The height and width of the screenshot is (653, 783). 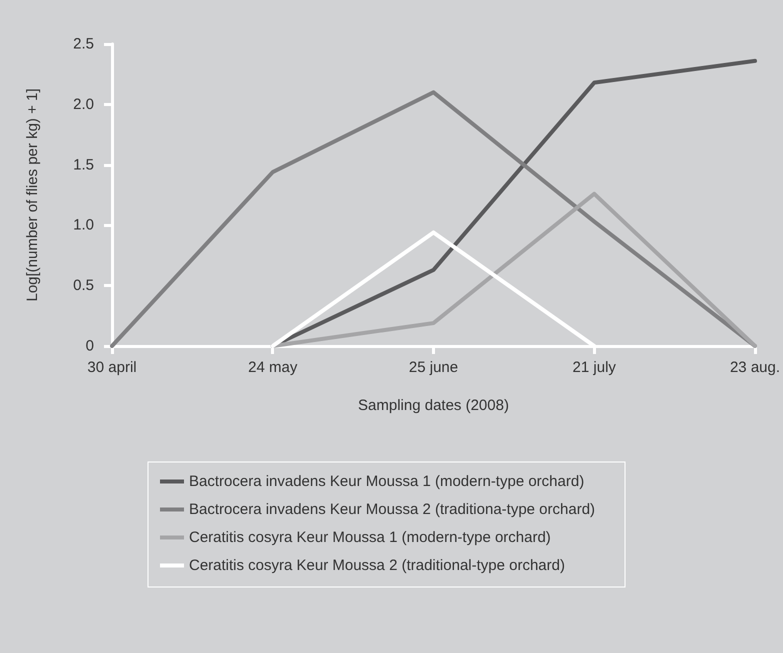 What do you see at coordinates (370, 537) in the screenshot?
I see `legend-label: Ceratitis cosyra Keur Moussa 1 (modern-type orchard)` at bounding box center [370, 537].